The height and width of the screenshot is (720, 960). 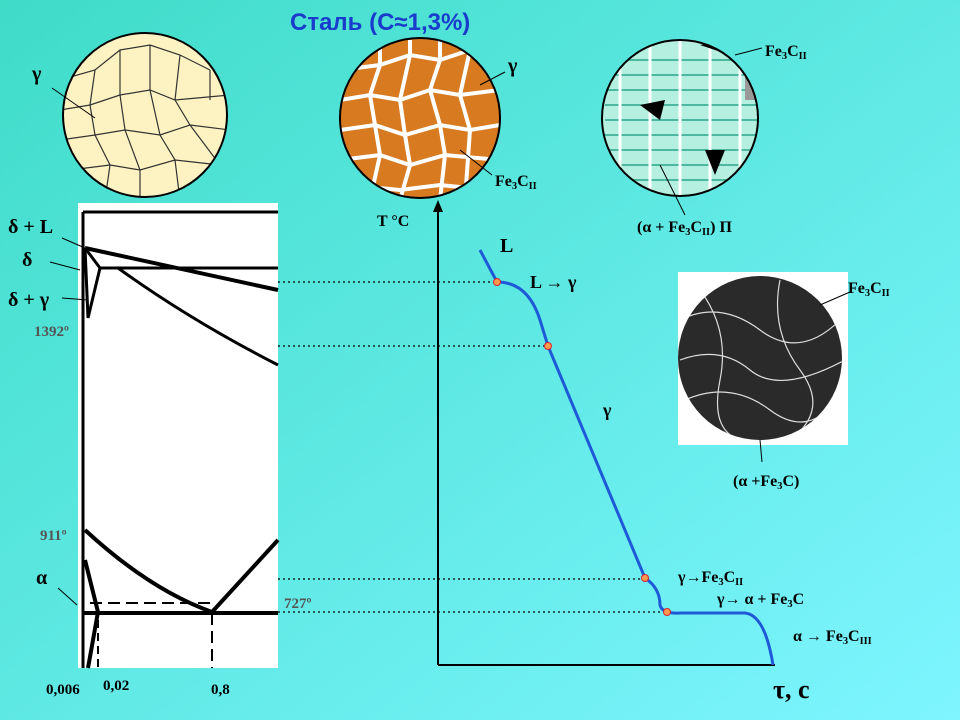 I want to click on label: δ, so click(x=27, y=260).